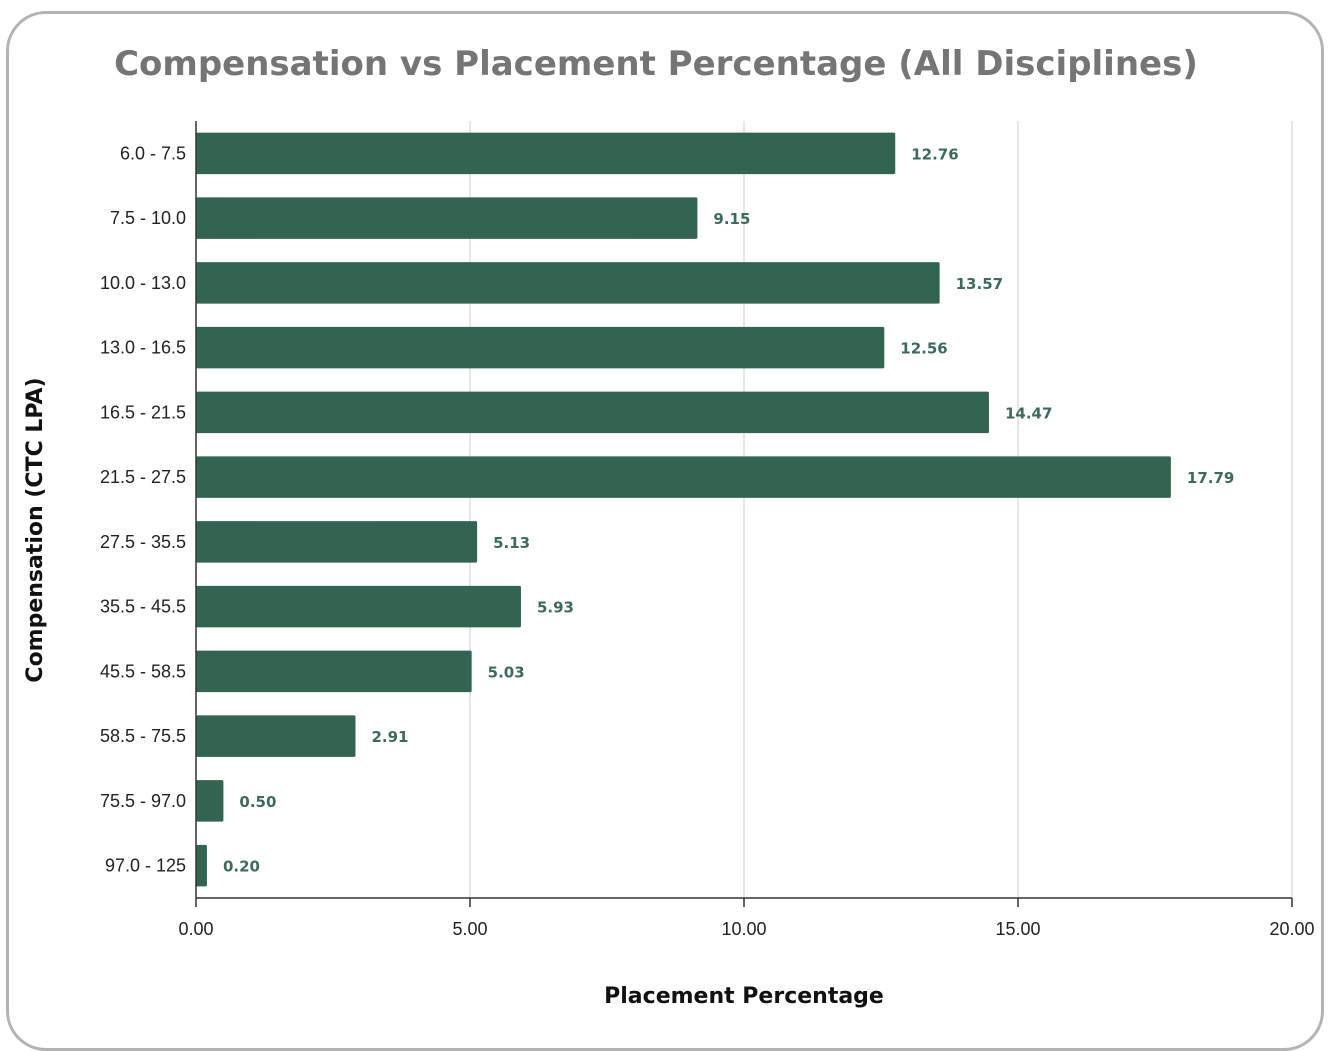 The image size is (1333, 1051). What do you see at coordinates (148, 218) in the screenshot?
I see `category-label: 7.5 - 10.0` at bounding box center [148, 218].